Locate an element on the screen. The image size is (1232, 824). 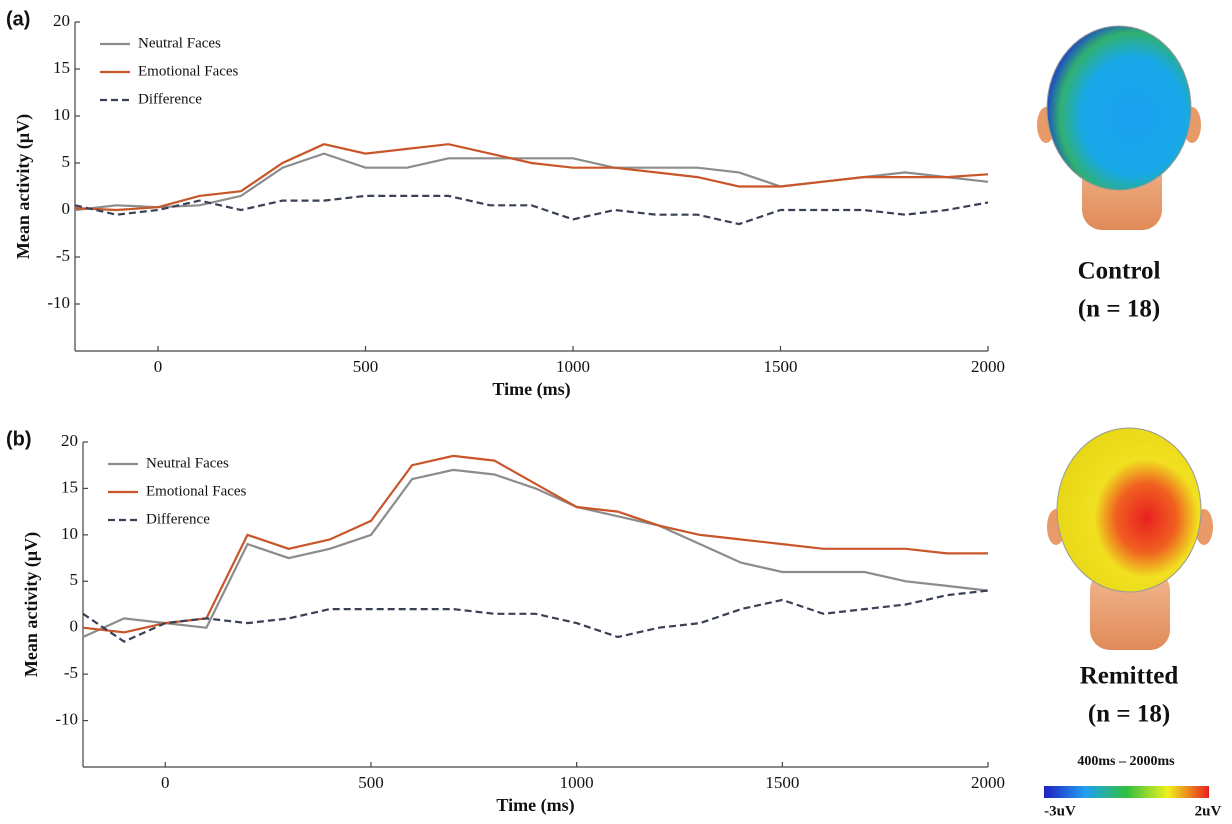
colorbar is located at coordinates (1126, 792).